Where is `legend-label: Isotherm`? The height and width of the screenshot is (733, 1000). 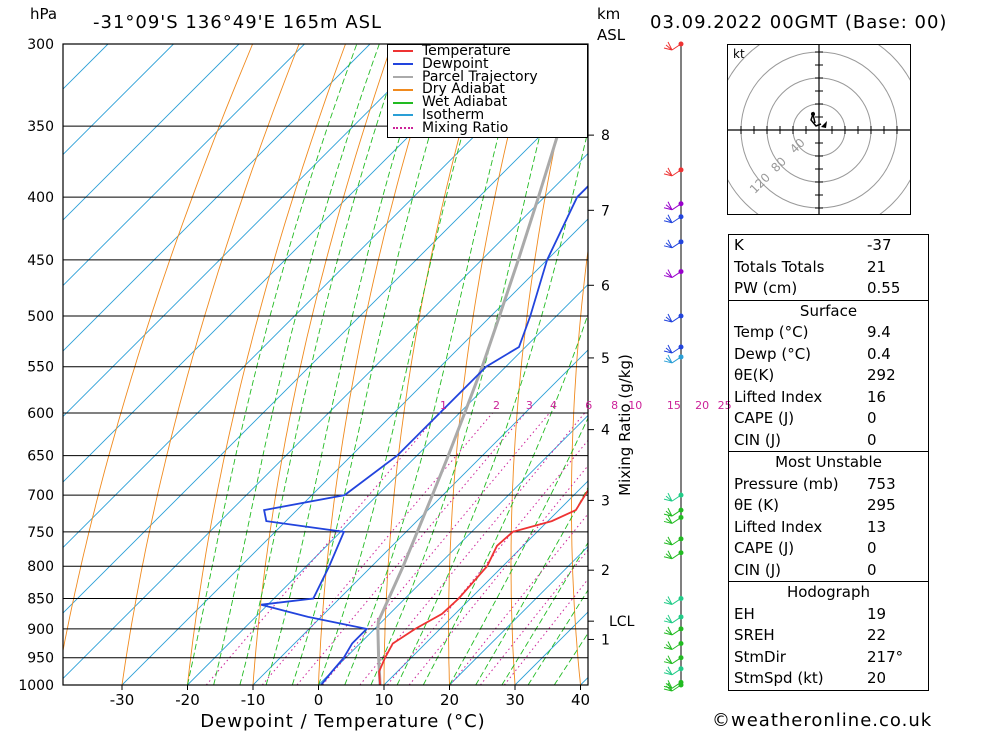
legend-label: Isotherm is located at coordinates (453, 114).